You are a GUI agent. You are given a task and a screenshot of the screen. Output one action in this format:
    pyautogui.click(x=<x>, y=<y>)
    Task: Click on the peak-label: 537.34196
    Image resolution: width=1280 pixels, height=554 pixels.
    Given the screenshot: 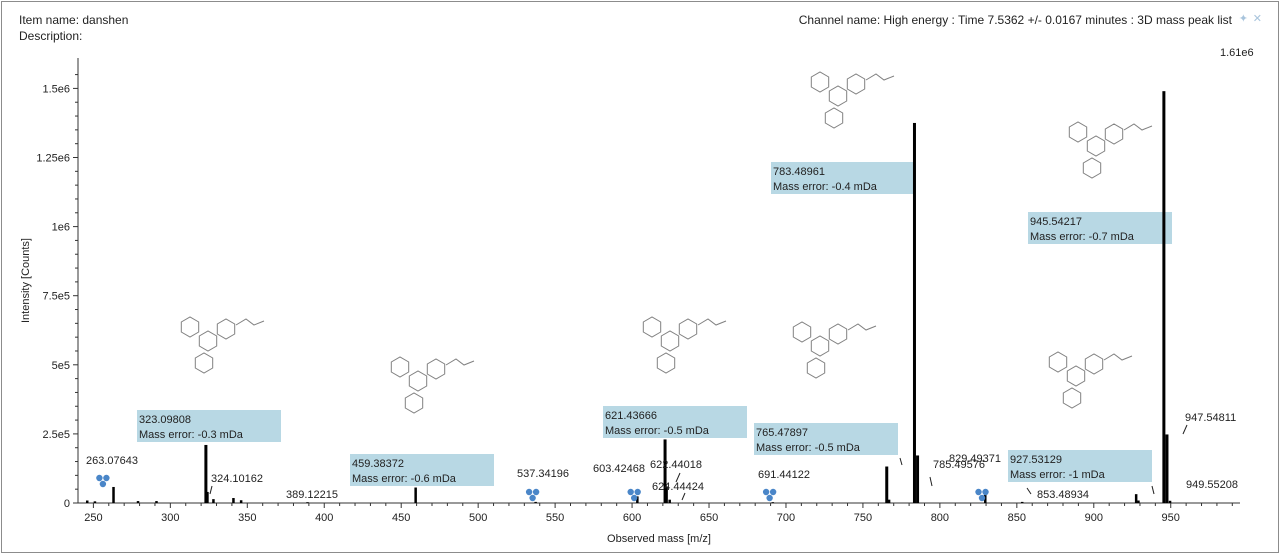 What is the action you would take?
    pyautogui.click(x=543, y=474)
    